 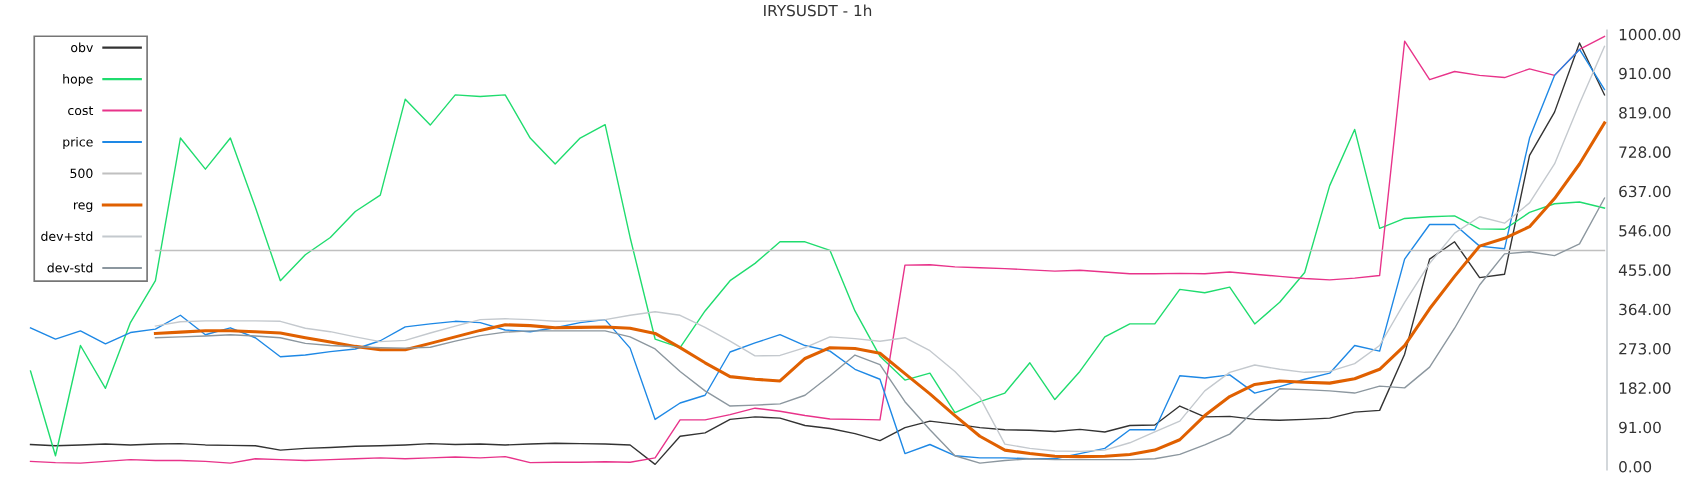 What do you see at coordinates (1645, 73) in the screenshot?
I see `y-tick-label: 910.00` at bounding box center [1645, 73].